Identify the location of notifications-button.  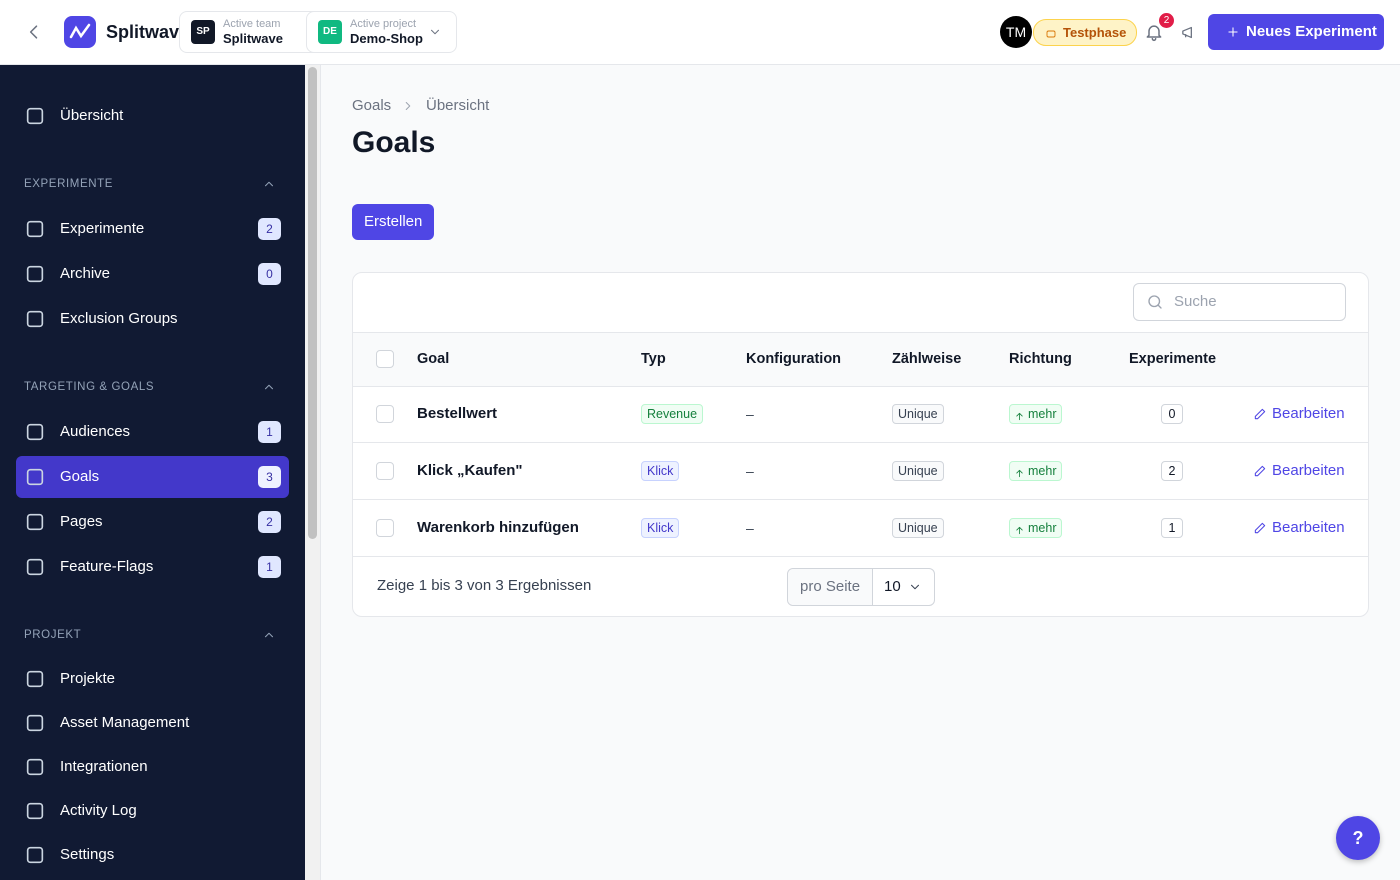
(1154, 32).